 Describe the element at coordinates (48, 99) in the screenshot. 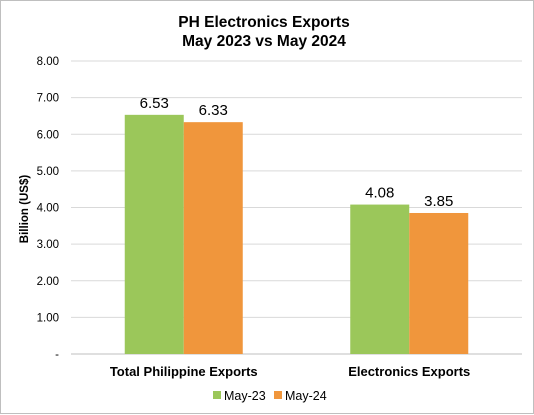

I see `y-tick-label: 7.00` at that location.